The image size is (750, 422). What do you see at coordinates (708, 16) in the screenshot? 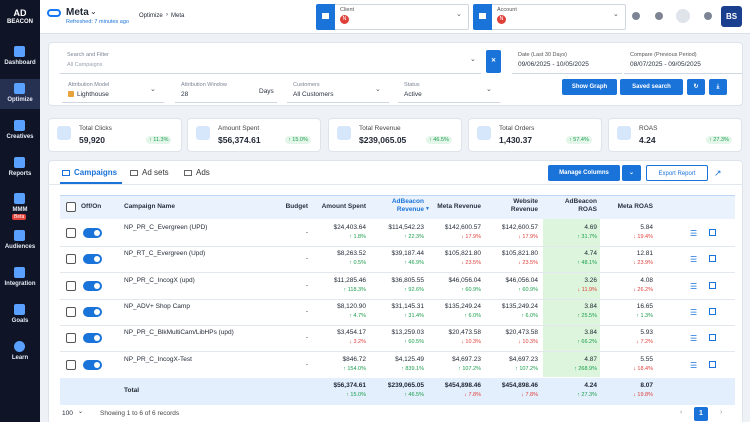
I see `settings-icon` at bounding box center [708, 16].